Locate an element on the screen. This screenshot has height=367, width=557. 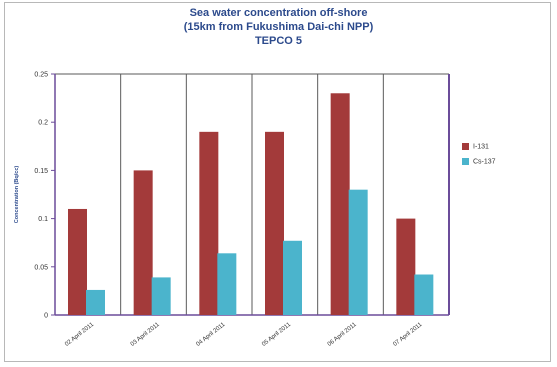
legend-item-cs137: Cs-137 is located at coordinates (479, 161).